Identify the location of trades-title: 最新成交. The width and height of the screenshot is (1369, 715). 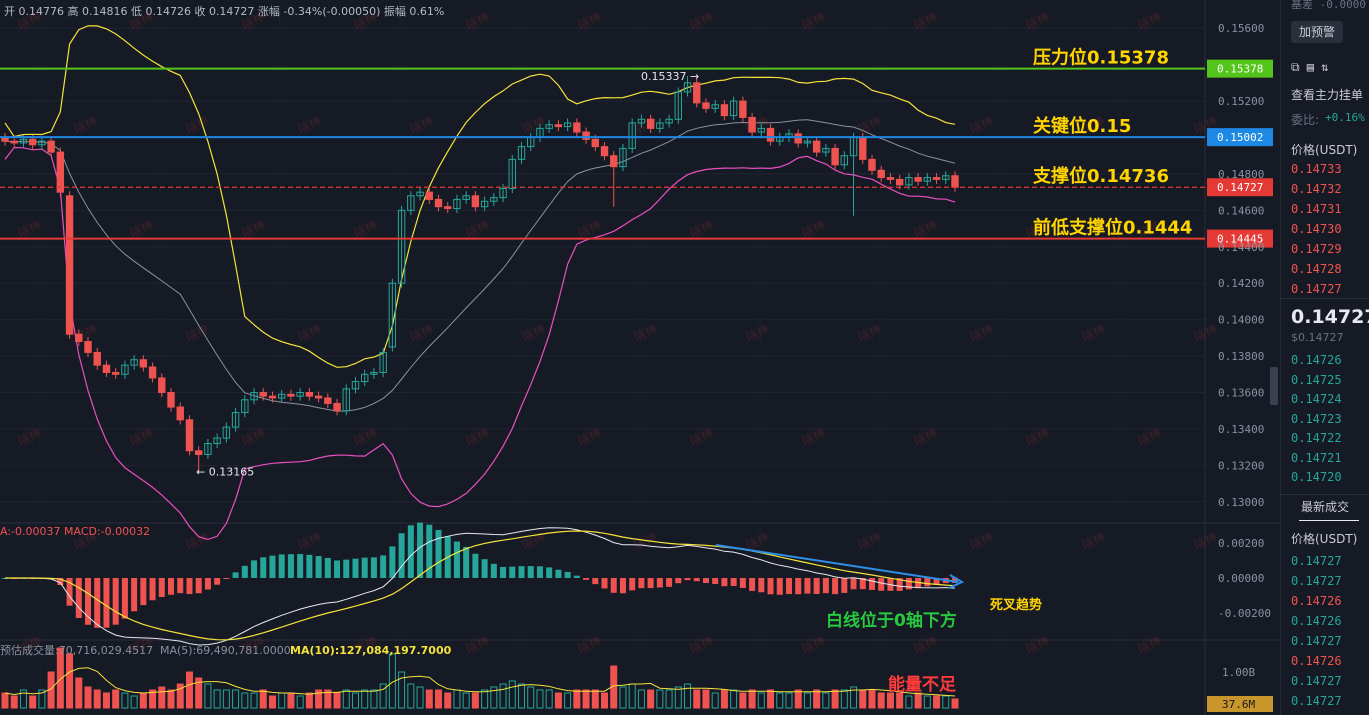
(1325, 507).